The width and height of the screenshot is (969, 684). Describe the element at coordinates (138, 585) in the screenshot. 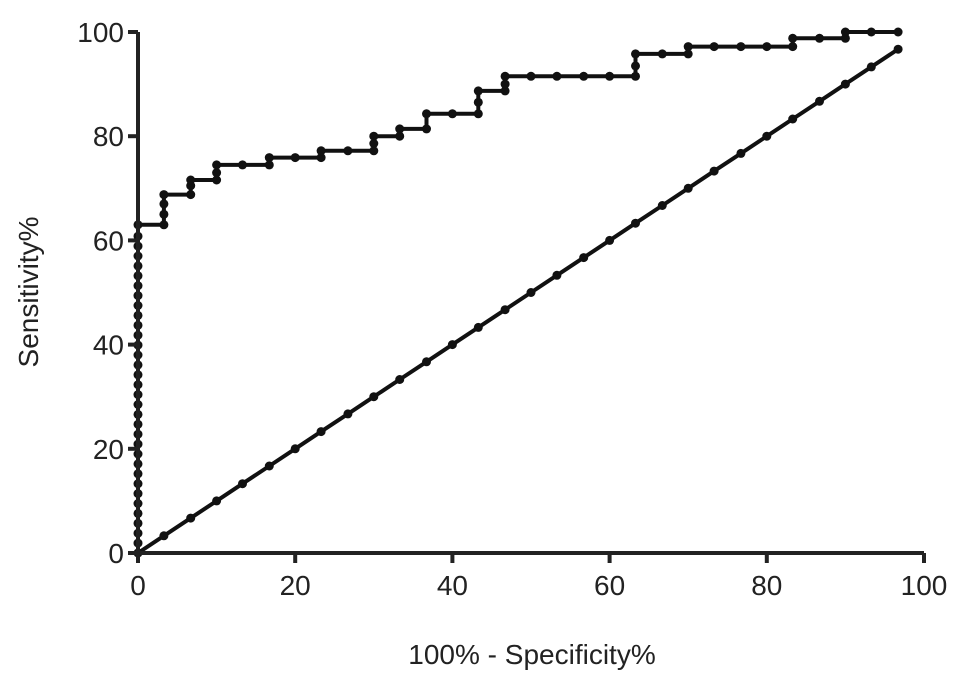

I see `x-tick-label: 0` at that location.